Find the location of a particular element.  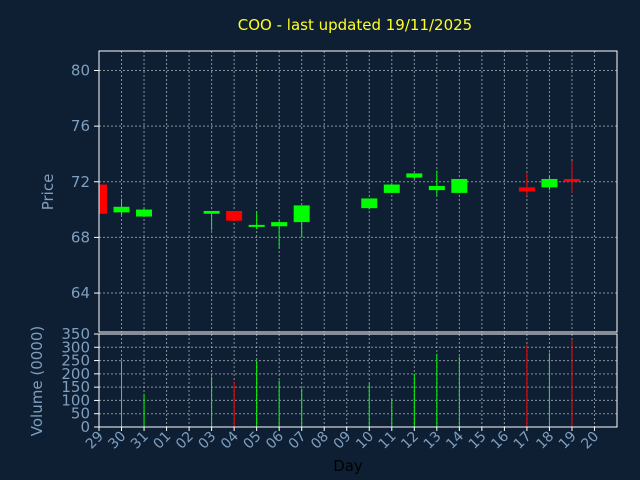

volume-tick-label: 350 is located at coordinates (75, 334).